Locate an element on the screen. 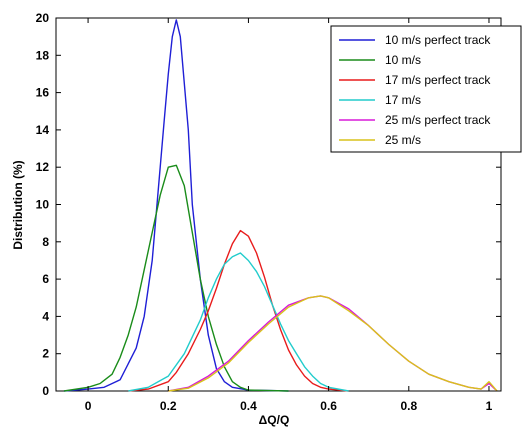 Image resolution: width=529 pixels, height=429 pixels. y-tick-label: 6 is located at coordinates (45, 279).